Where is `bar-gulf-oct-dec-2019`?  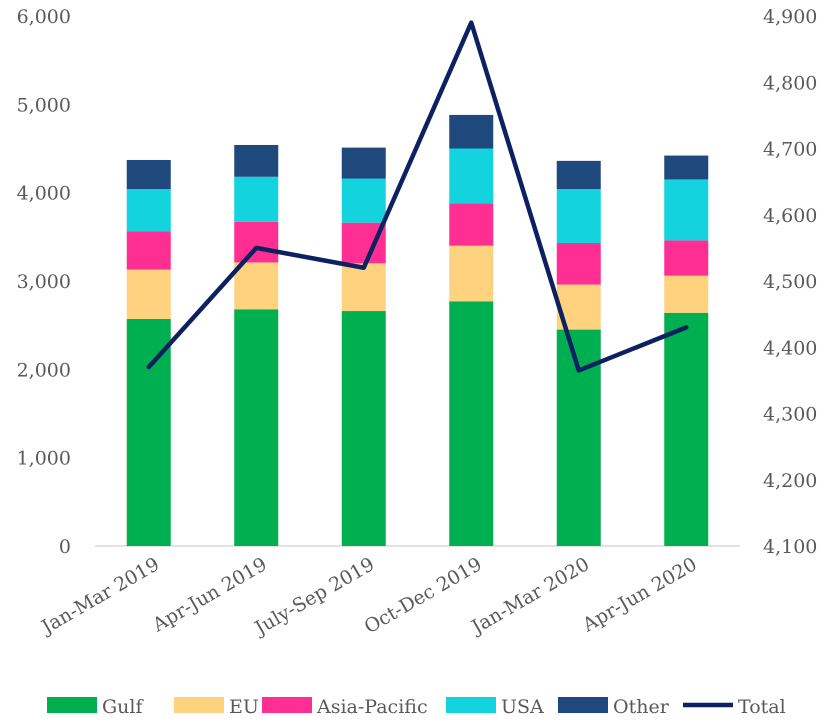
bar-gulf-oct-dec-2019 is located at coordinates (471, 423).